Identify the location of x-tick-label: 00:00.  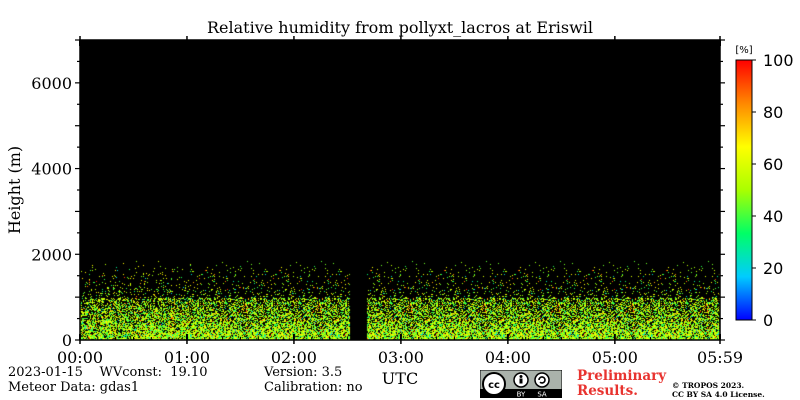
(80, 357).